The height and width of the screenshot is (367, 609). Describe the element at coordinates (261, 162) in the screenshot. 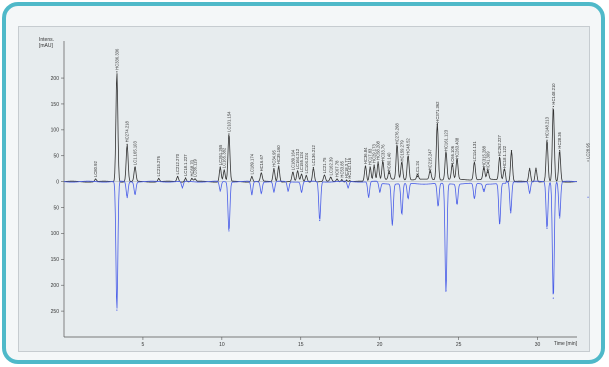

I see `peak-label: HC16.67` at that location.